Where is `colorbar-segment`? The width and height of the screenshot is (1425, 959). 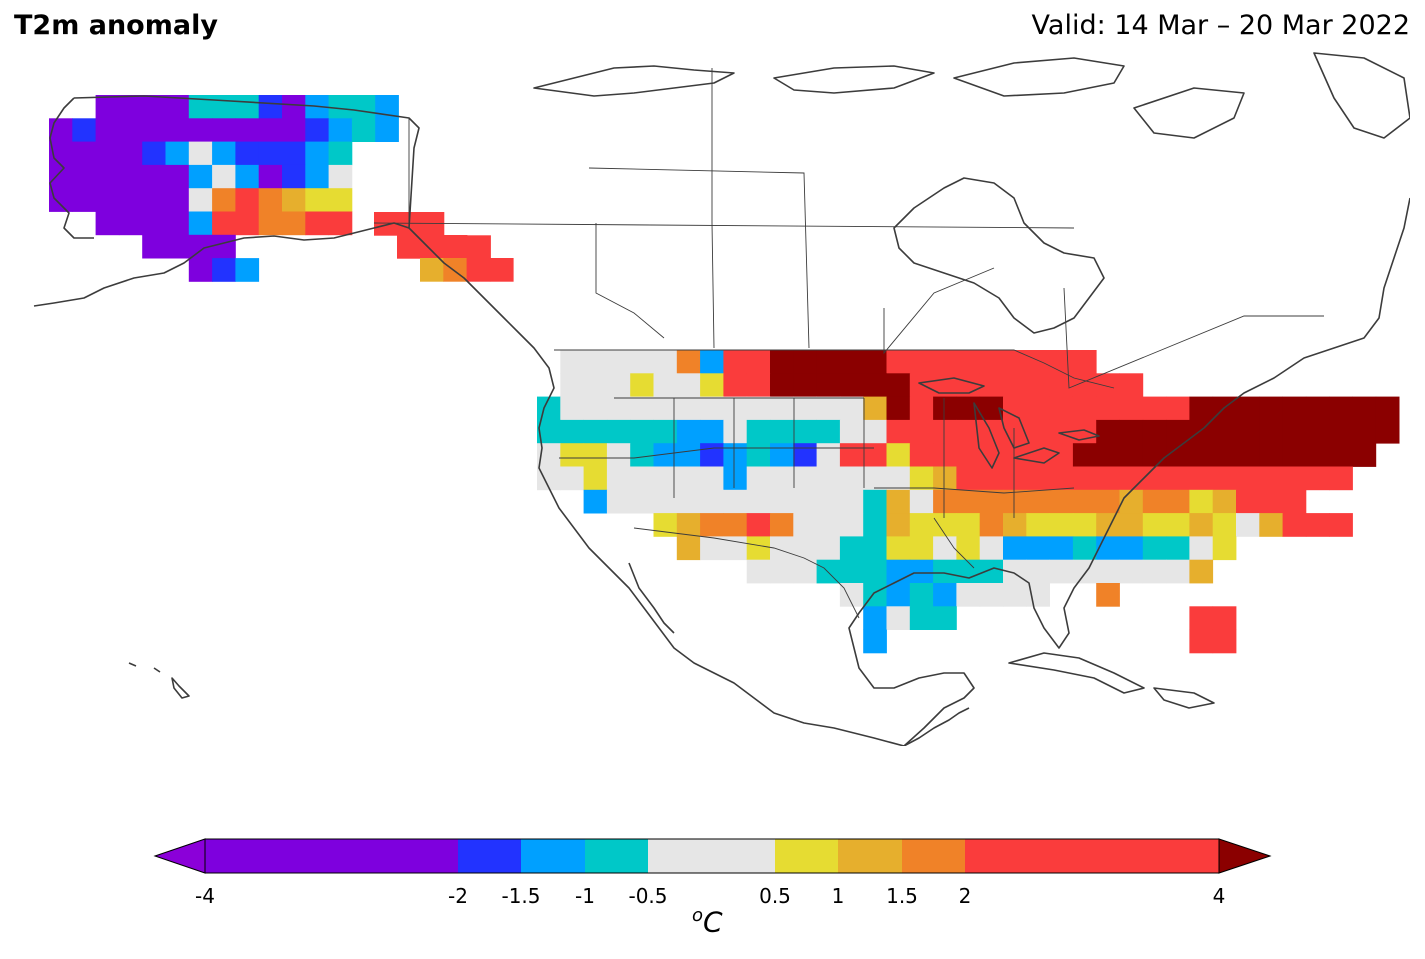
colorbar-segment is located at coordinates (933, 856).